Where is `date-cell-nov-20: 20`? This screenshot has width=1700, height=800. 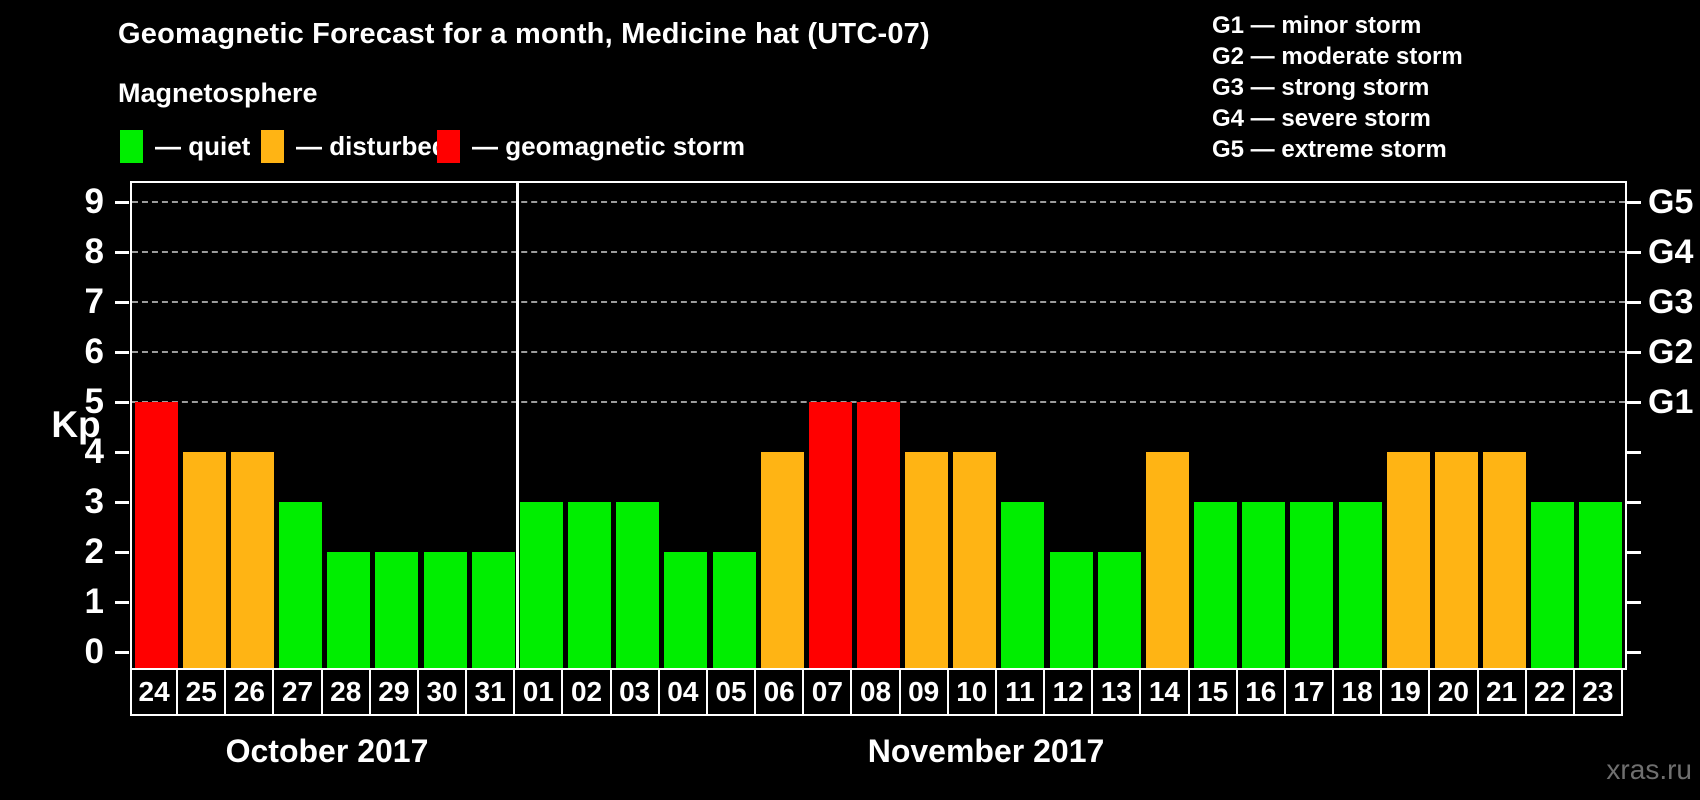
date-cell-nov-20: 20 is located at coordinates (1454, 692).